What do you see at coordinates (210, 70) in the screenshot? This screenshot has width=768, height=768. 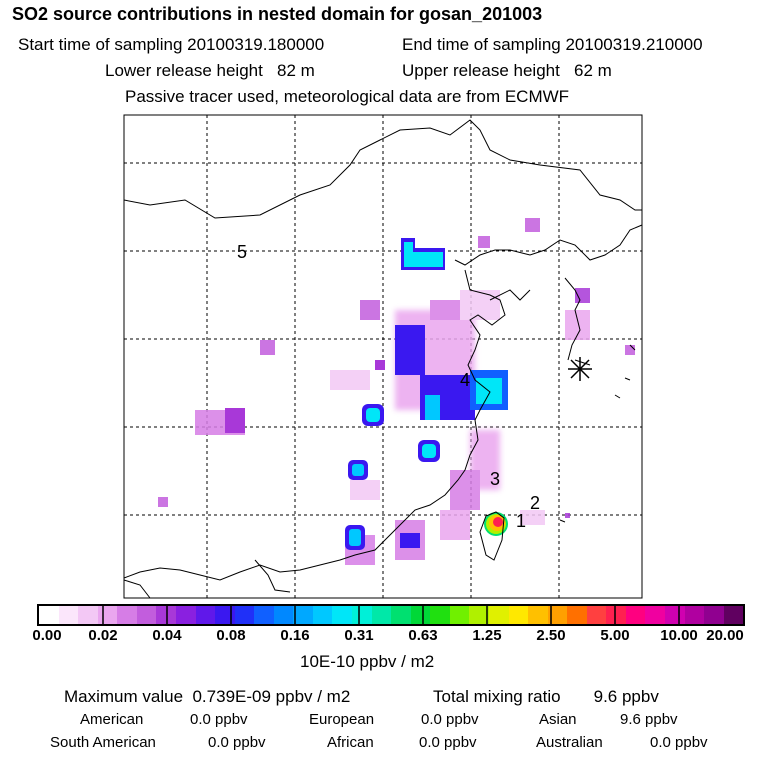 I see `lower-release-height: Lower release height 82 m` at bounding box center [210, 70].